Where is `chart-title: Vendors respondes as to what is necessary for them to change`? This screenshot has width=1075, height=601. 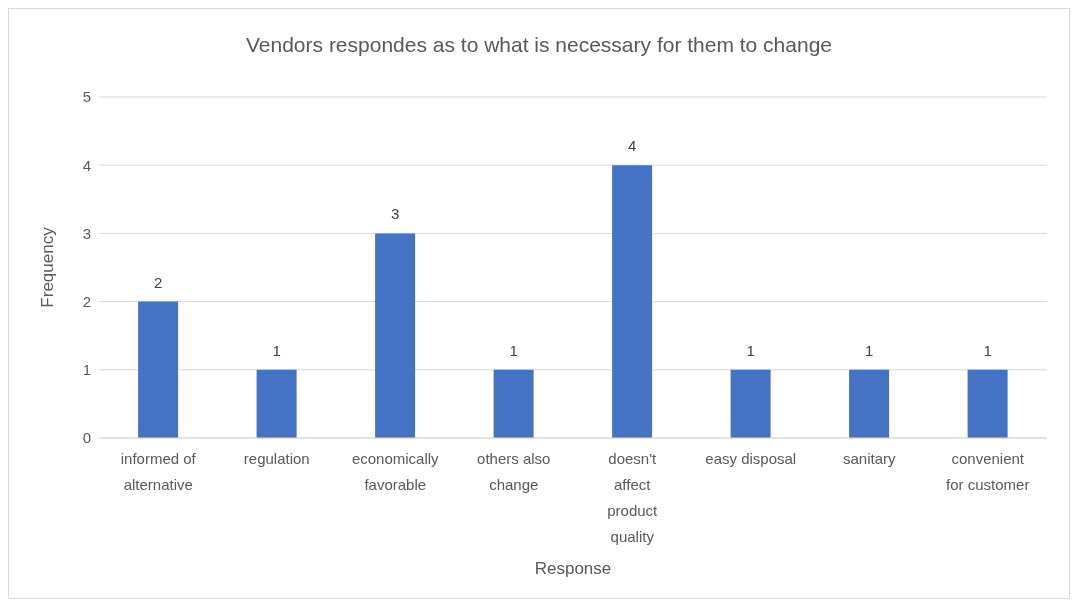
chart-title: Vendors respondes as to what is necessary for them to change is located at coordinates (539, 45).